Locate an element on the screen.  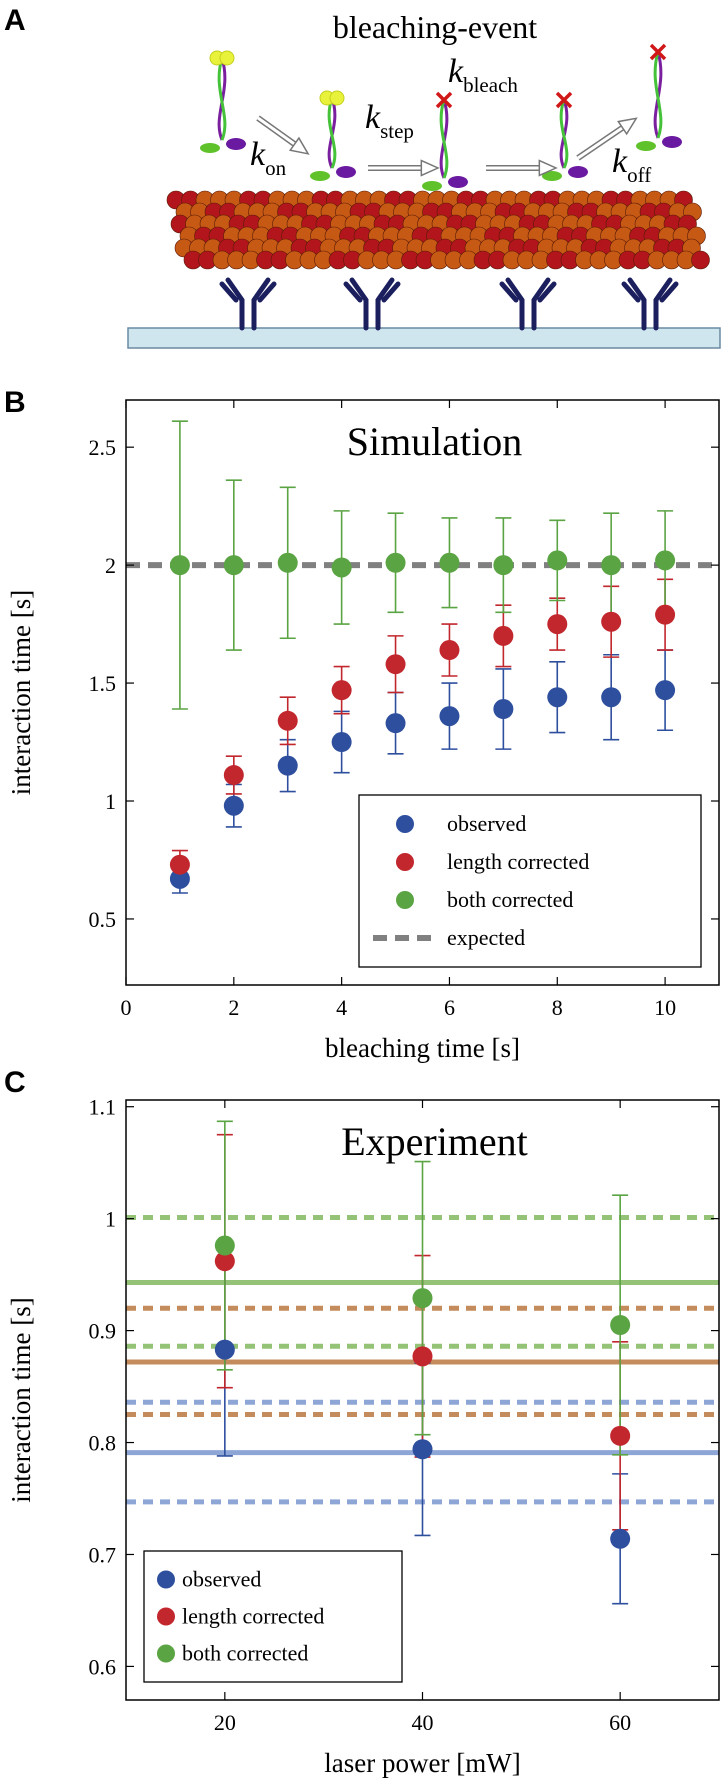
y-tick-label: 2.5 is located at coordinates (103, 447).